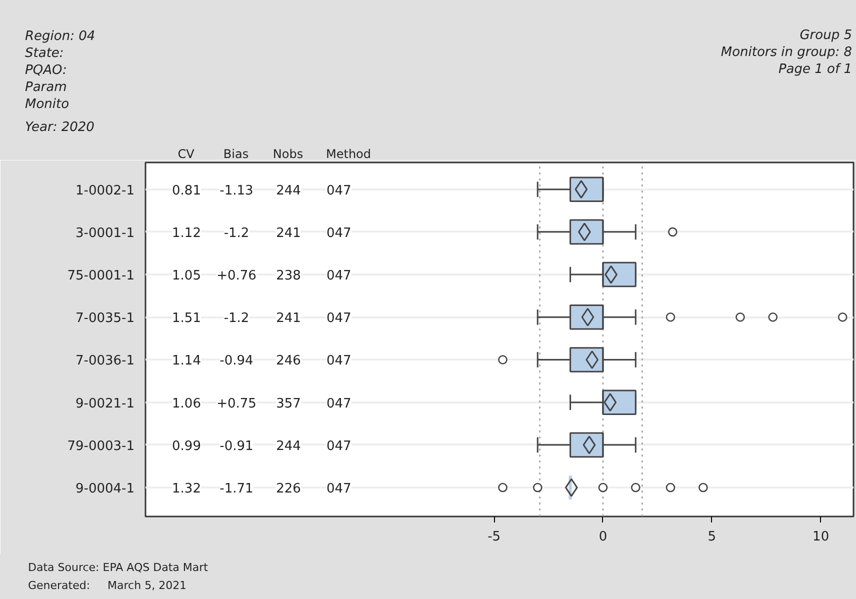 The image size is (856, 599). Describe the element at coordinates (105, 489) in the screenshot. I see `y-tick-label: 9-0004-1` at that location.